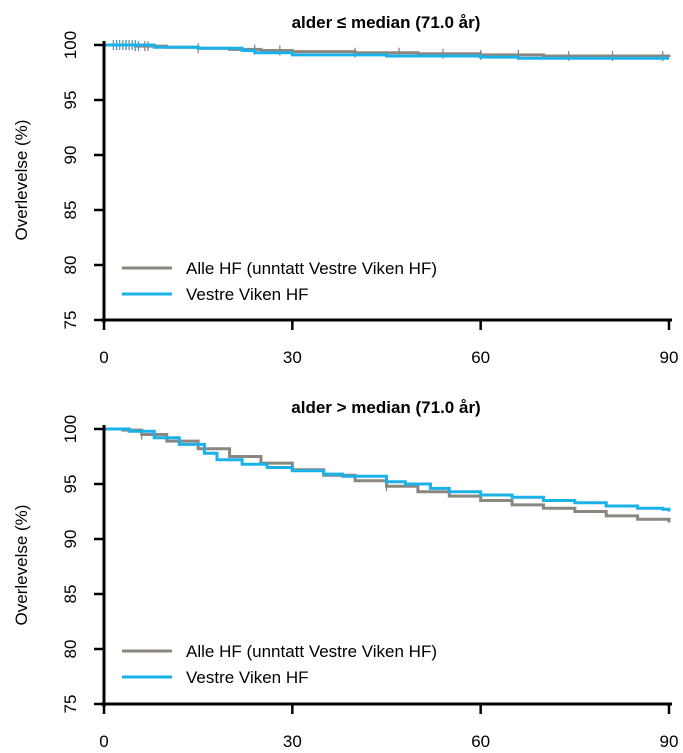  I want to click on chart-title: alder > median (71.0 år), so click(385, 407).